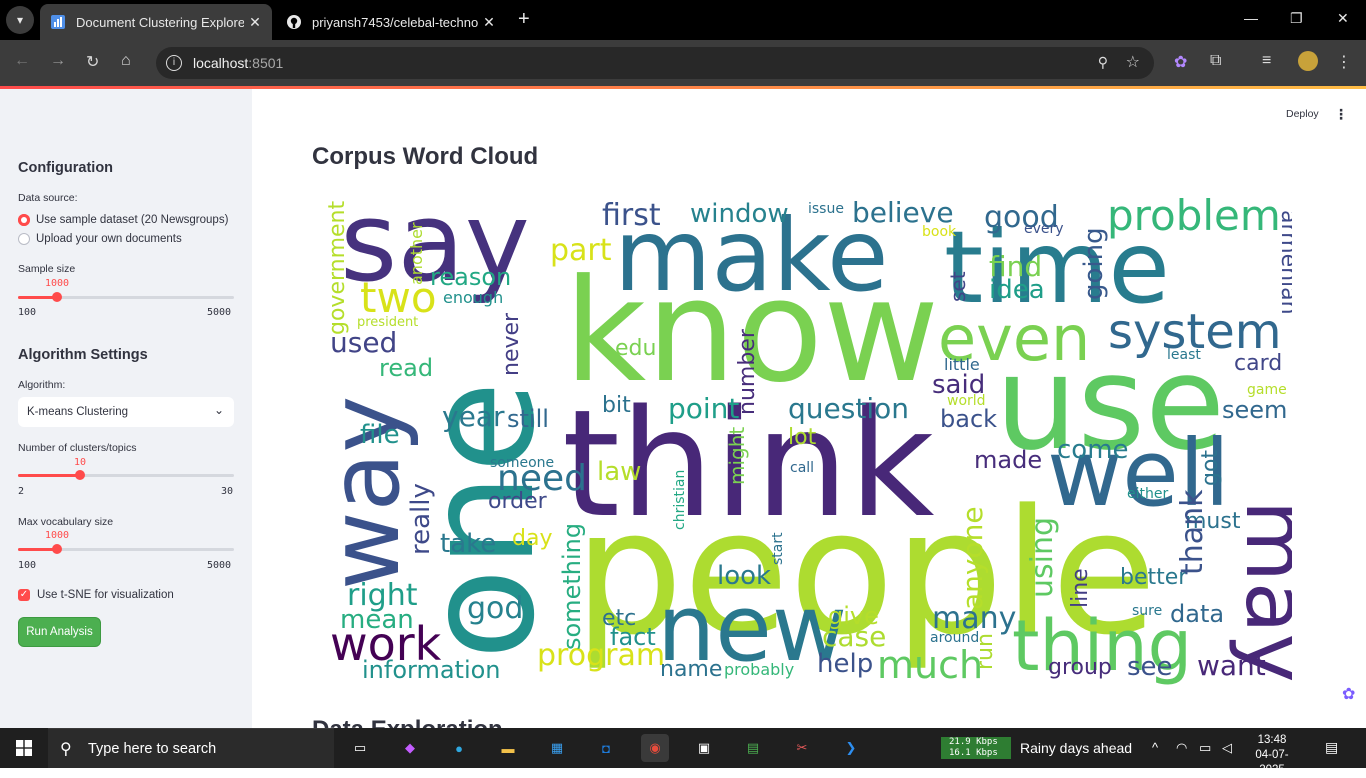 The image size is (1366, 778). What do you see at coordinates (1231, 665) in the screenshot?
I see `word-want: want` at bounding box center [1231, 665].